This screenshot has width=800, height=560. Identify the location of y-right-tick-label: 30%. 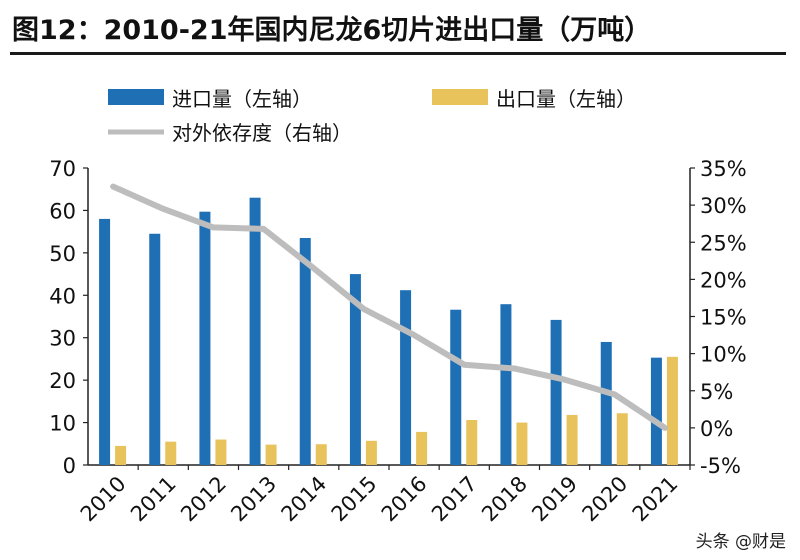
(723, 206).